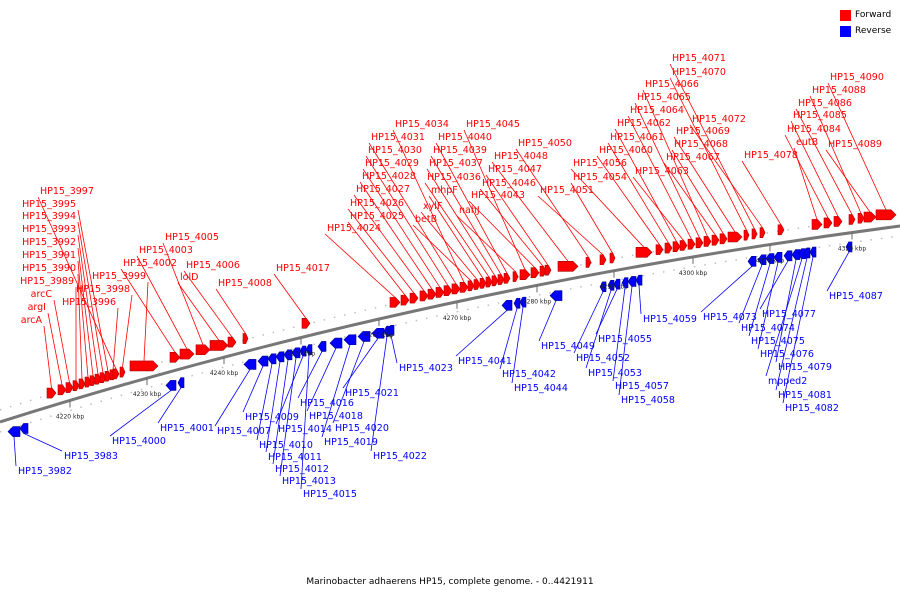 This screenshot has width=900, height=600. Describe the element at coordinates (802, 253) in the screenshot. I see `gene-arrow-mpped2` at that location.